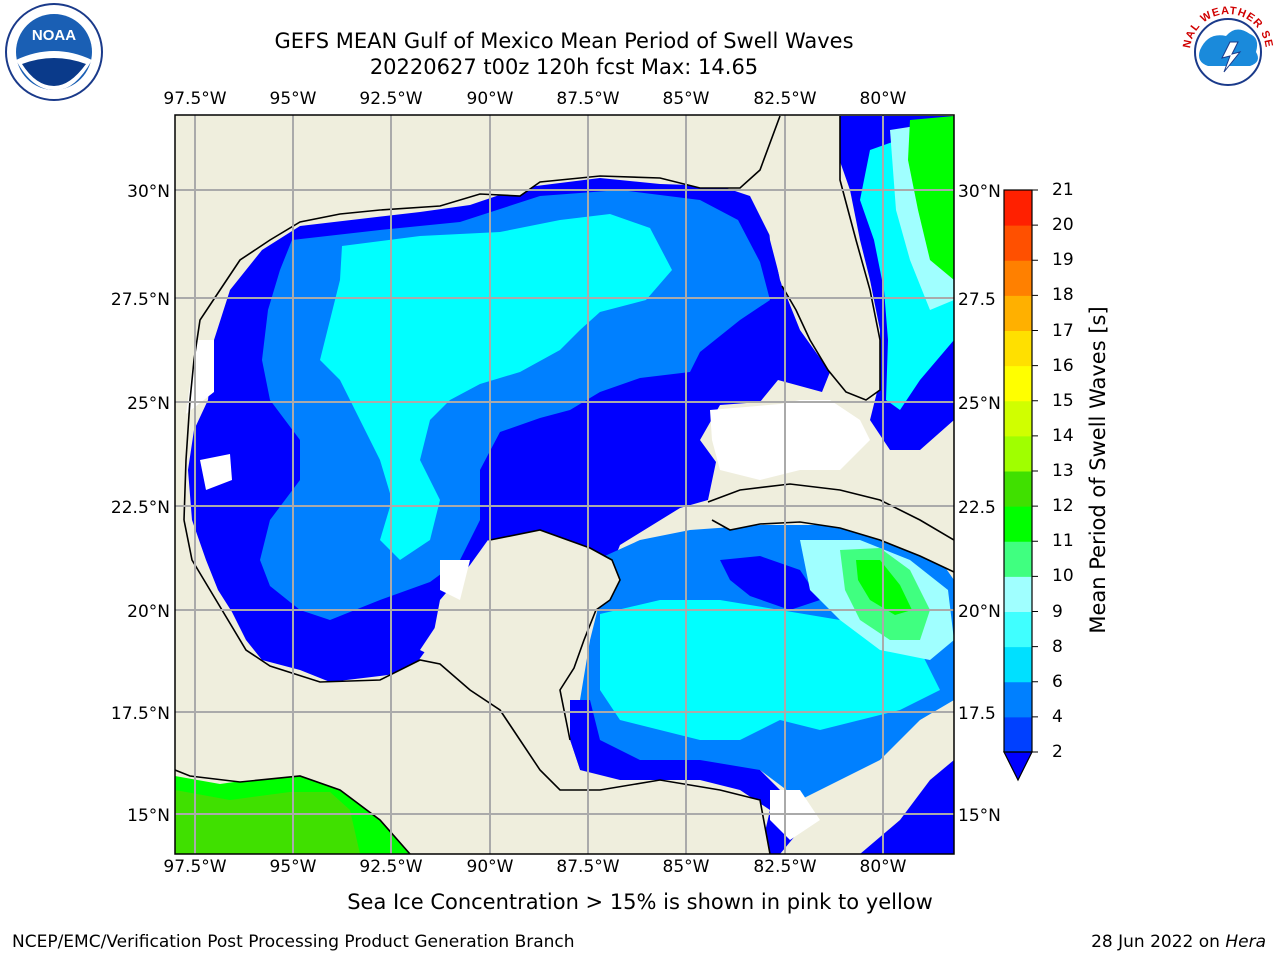 This screenshot has height=960, width=1280. What do you see at coordinates (1057, 681) in the screenshot?
I see `colorbar-tick-label: 6` at bounding box center [1057, 681].